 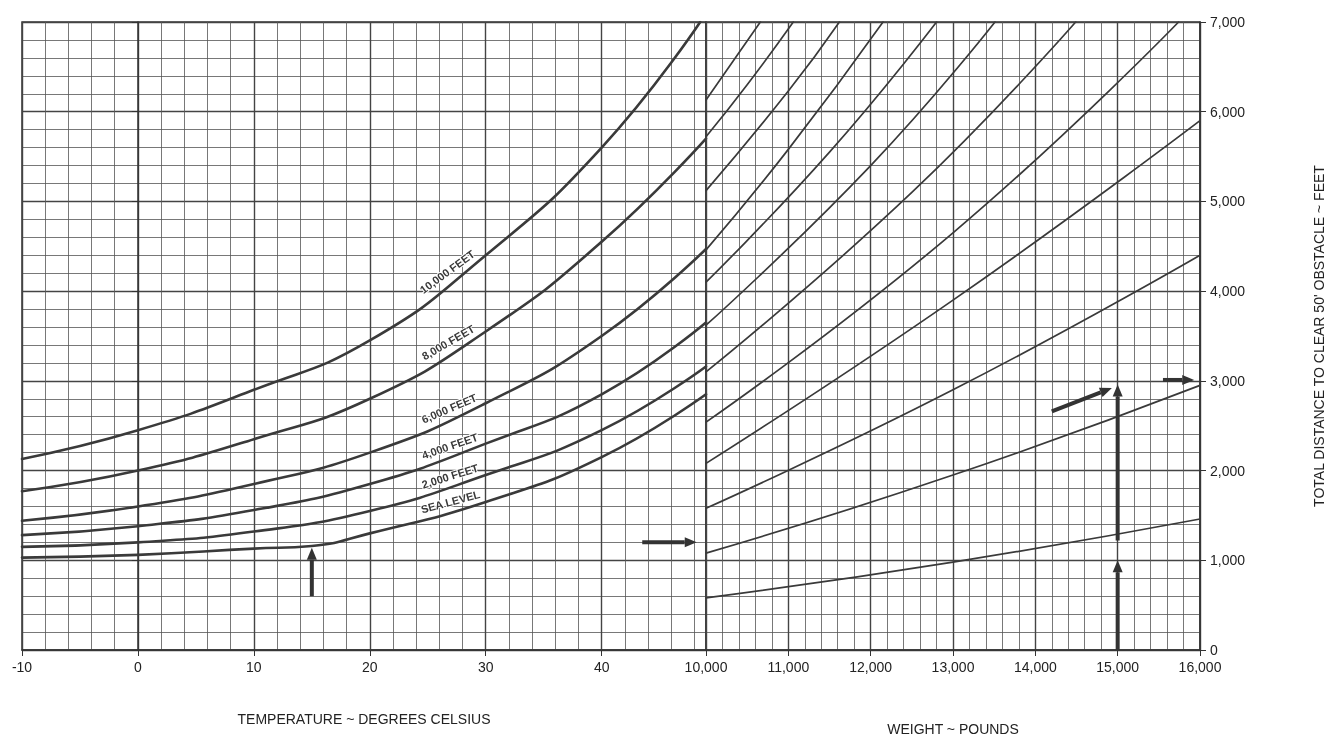 What do you see at coordinates (953, 667) in the screenshot?
I see `x-tick-label: 13,000` at bounding box center [953, 667].